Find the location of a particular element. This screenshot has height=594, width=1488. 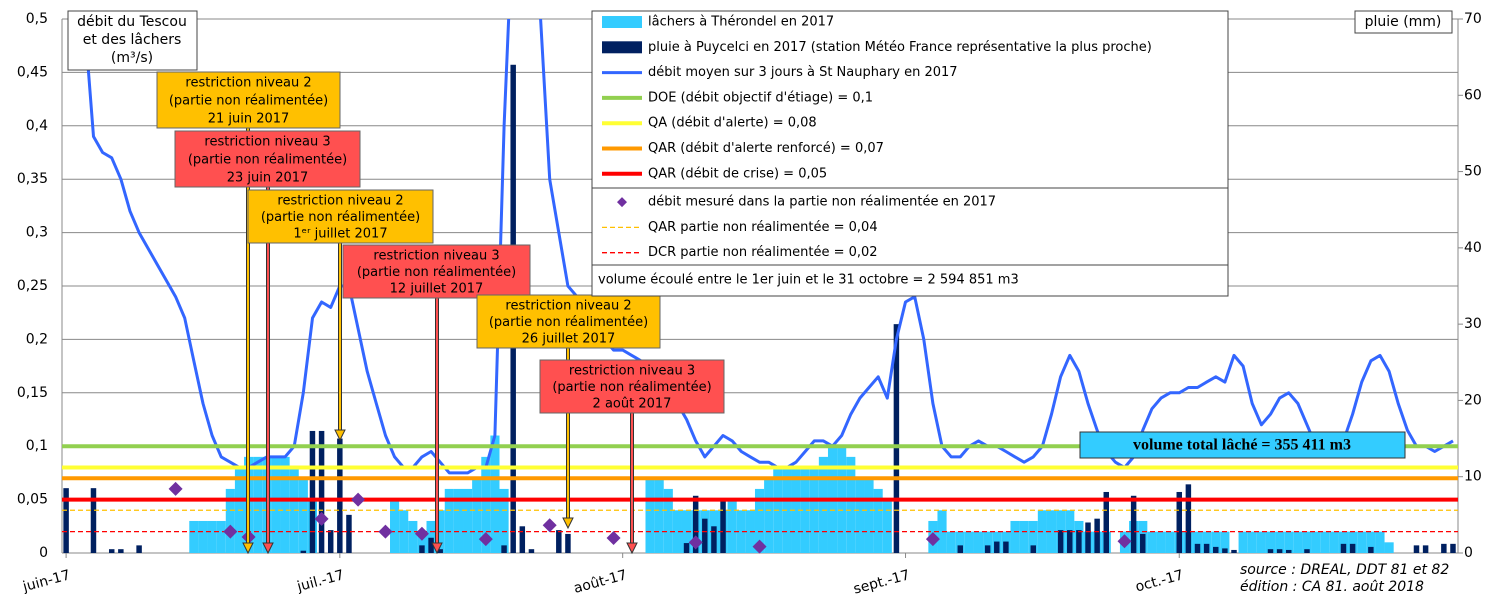

y-label: et des lâchers is located at coordinates (132, 40).